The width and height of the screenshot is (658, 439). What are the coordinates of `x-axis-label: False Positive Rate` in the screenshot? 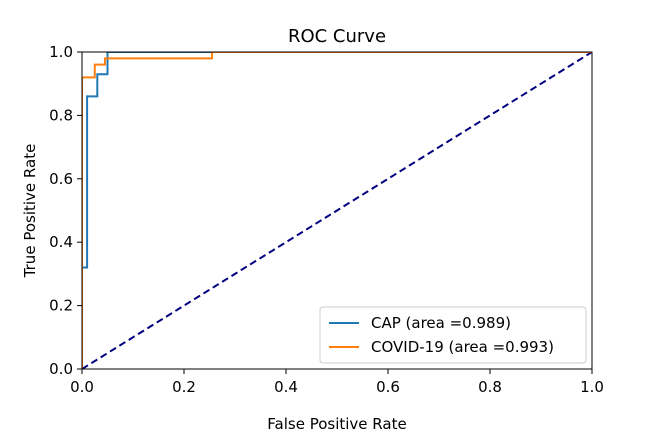 It's located at (336, 424).